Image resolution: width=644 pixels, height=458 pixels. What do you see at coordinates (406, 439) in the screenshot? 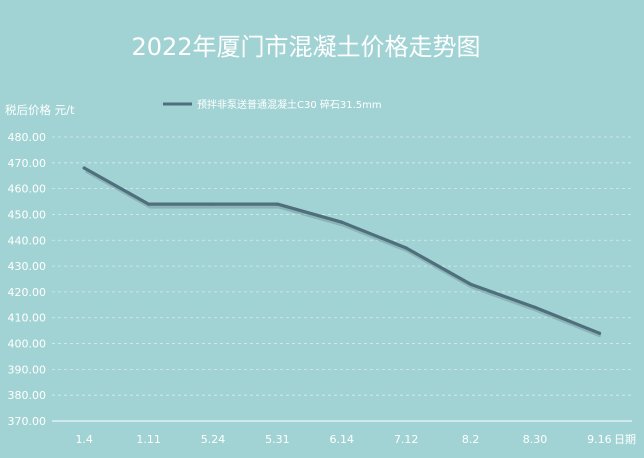
I see `x-tick-label: 7.12` at bounding box center [406, 439].